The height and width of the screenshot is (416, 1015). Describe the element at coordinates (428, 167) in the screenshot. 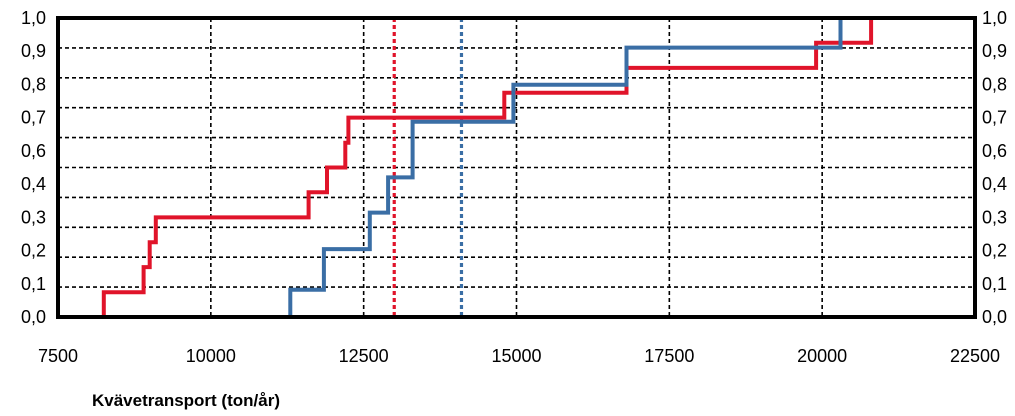

I see `reference-lines` at that location.